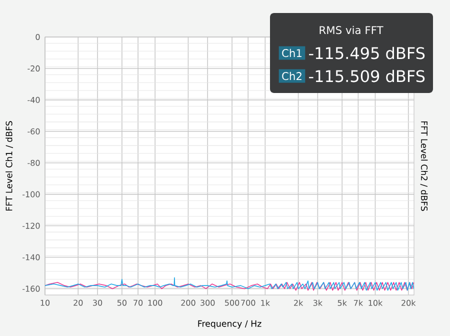 The height and width of the screenshot is (336, 450). What do you see at coordinates (299, 303) in the screenshot?
I see `x-tick-label: 2k` at bounding box center [299, 303].